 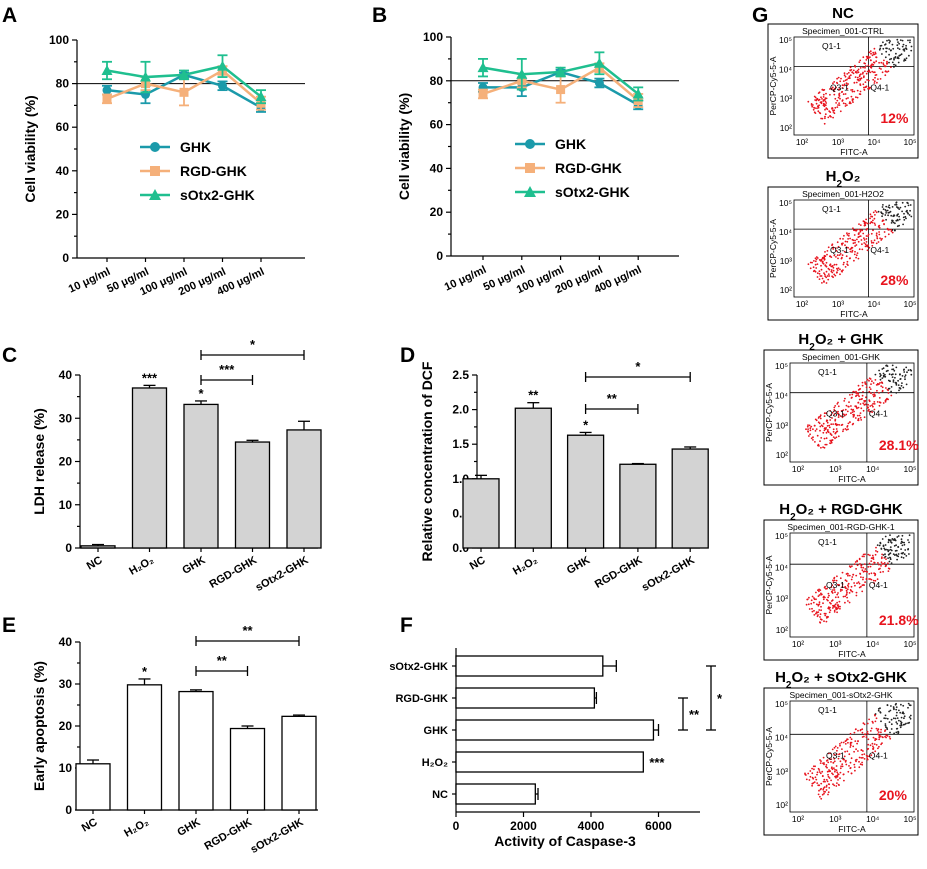 What do you see at coordinates (59, 40) in the screenshot?
I see `y-tick-label: 100` at bounding box center [59, 40].